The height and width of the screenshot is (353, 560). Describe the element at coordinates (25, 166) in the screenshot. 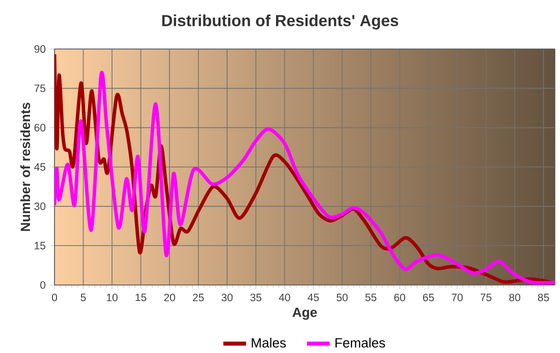

I see `y-axis-title: Number of residents` at that location.